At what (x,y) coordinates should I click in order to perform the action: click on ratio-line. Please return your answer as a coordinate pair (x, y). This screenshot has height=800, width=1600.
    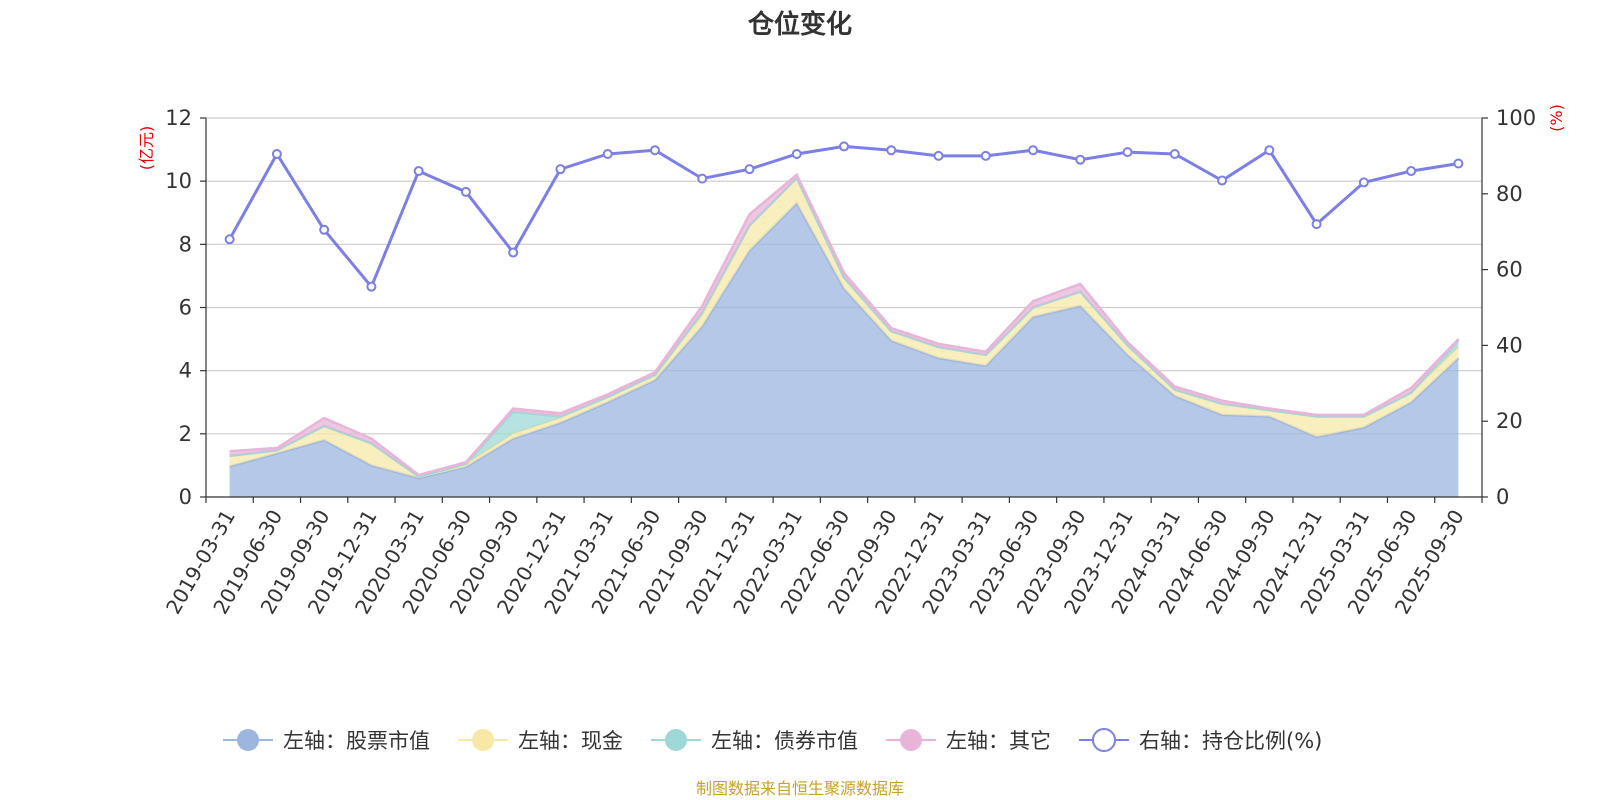
    Looking at the image, I should click on (844, 216).